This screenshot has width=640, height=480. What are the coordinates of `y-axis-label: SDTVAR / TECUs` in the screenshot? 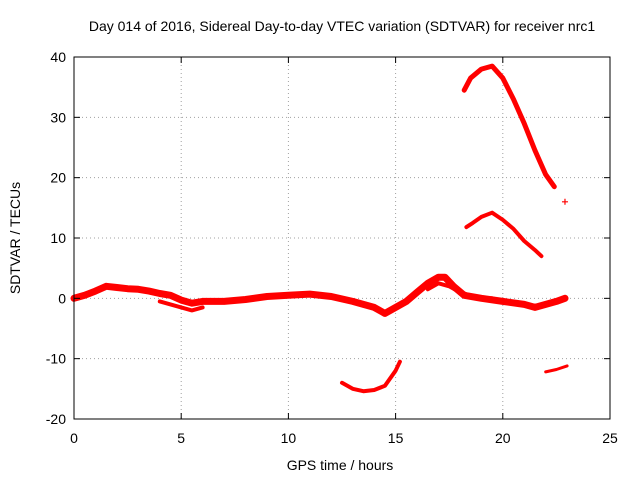 It's located at (15, 238).